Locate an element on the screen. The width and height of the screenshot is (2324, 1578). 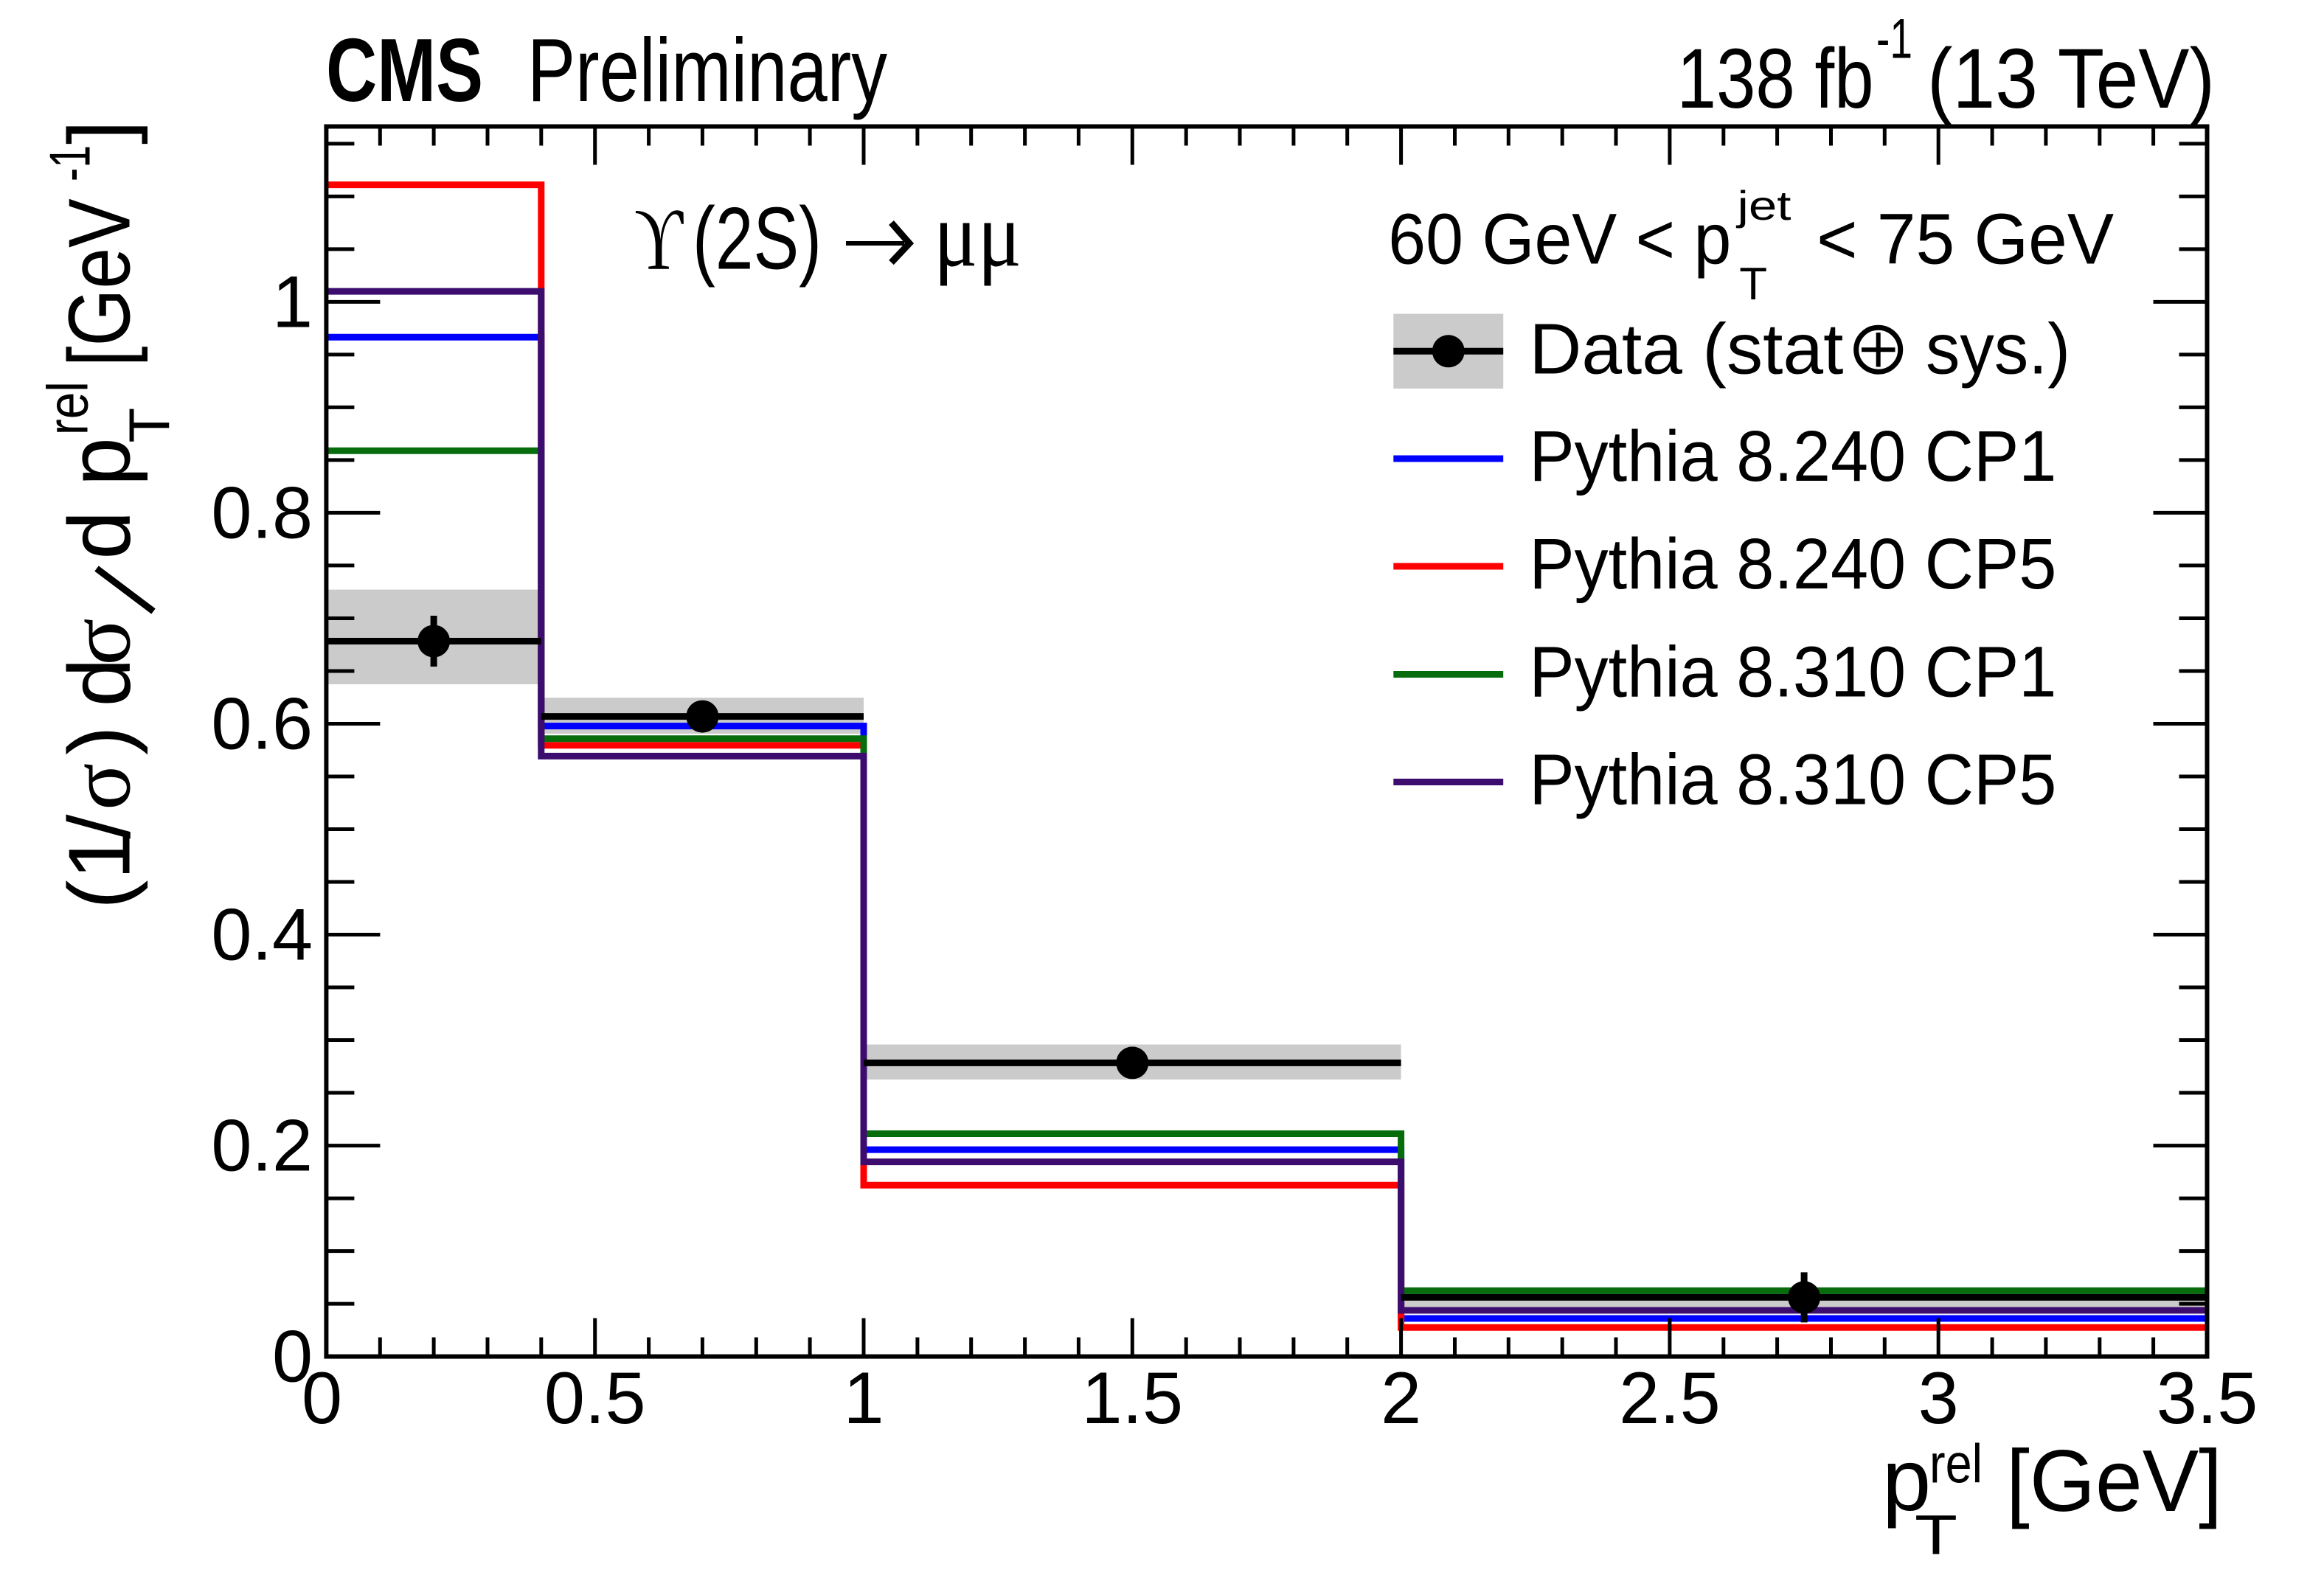
svg-text: 3.5 is located at coordinates (2207, 1398).